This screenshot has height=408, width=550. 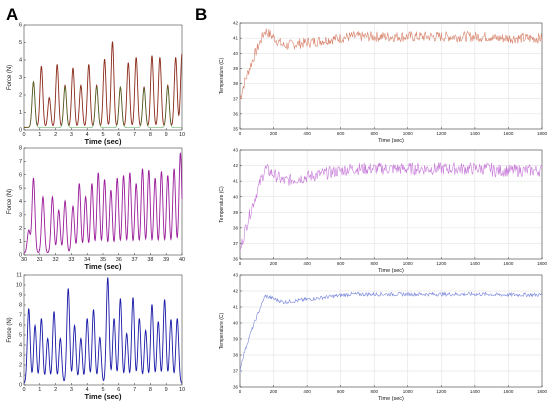 What do you see at coordinates (20, 162) in the screenshot?
I see `y-tick-label: 7` at bounding box center [20, 162].